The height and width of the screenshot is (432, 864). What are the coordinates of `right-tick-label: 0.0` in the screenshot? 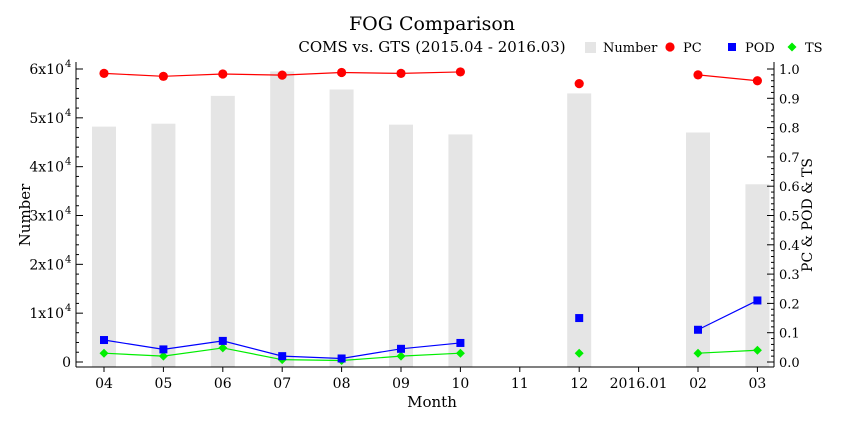 It's located at (789, 363).